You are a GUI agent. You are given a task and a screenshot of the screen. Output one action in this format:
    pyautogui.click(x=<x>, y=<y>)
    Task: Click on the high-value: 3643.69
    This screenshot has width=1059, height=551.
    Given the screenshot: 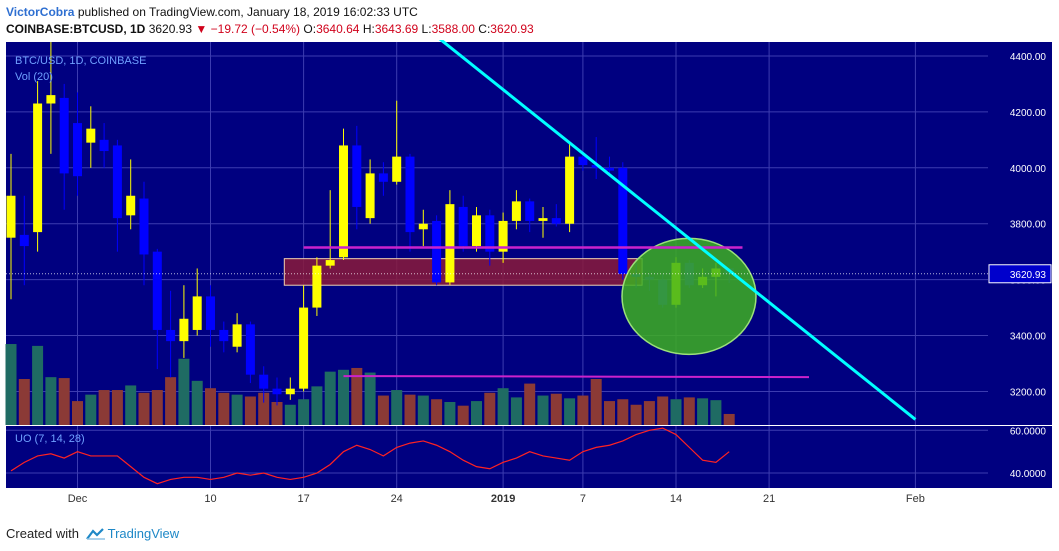 What is the action you would take?
    pyautogui.click(x=396, y=29)
    